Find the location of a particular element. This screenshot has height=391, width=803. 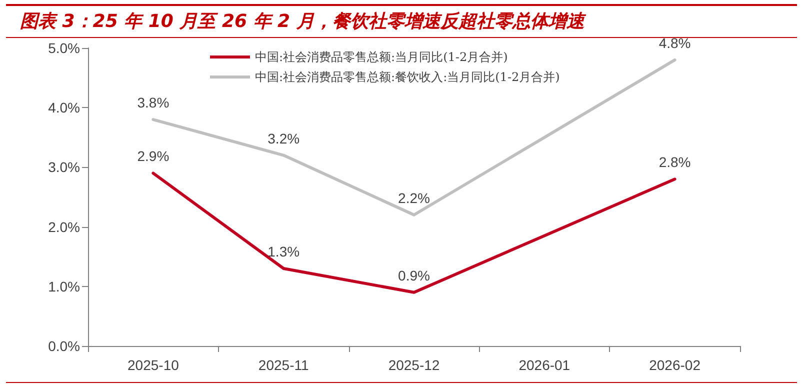

data-label: 2.2% is located at coordinates (414, 198).